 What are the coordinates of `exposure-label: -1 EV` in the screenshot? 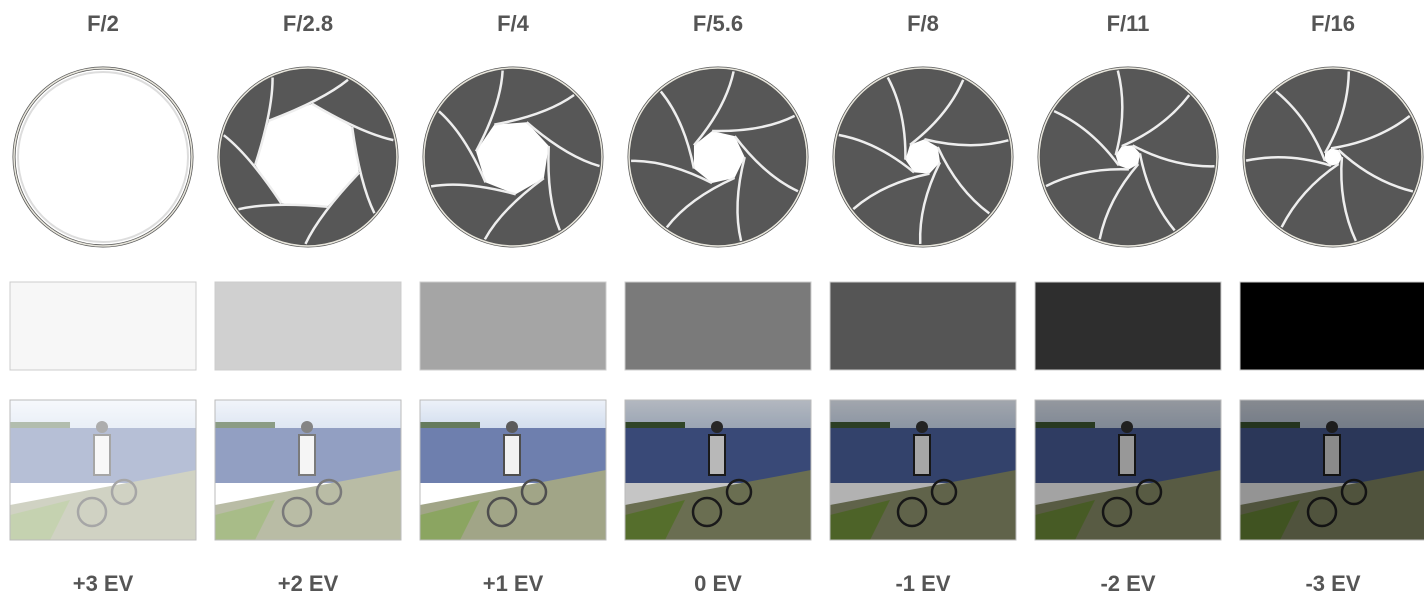 It's located at (922, 583).